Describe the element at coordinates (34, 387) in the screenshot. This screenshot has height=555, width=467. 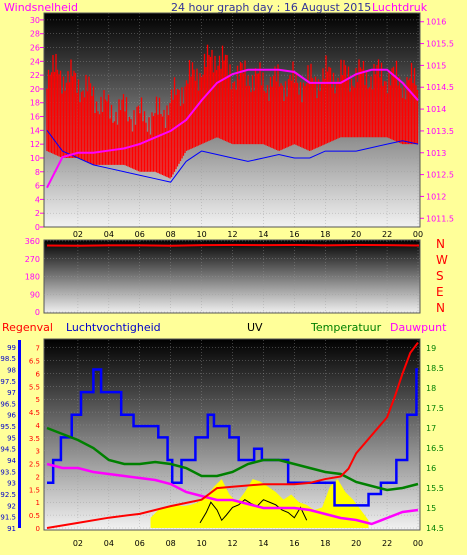
I see `rain-tick-label: 5.5` at that location.